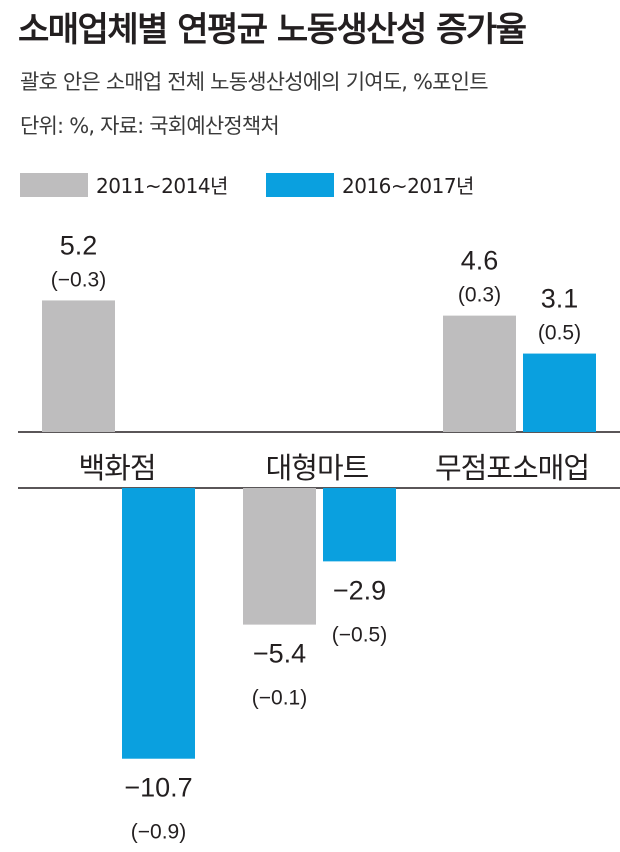 This screenshot has height=852, width=620. Describe the element at coordinates (300, 184) in the screenshot. I see `legend-swatch-blue` at that location.